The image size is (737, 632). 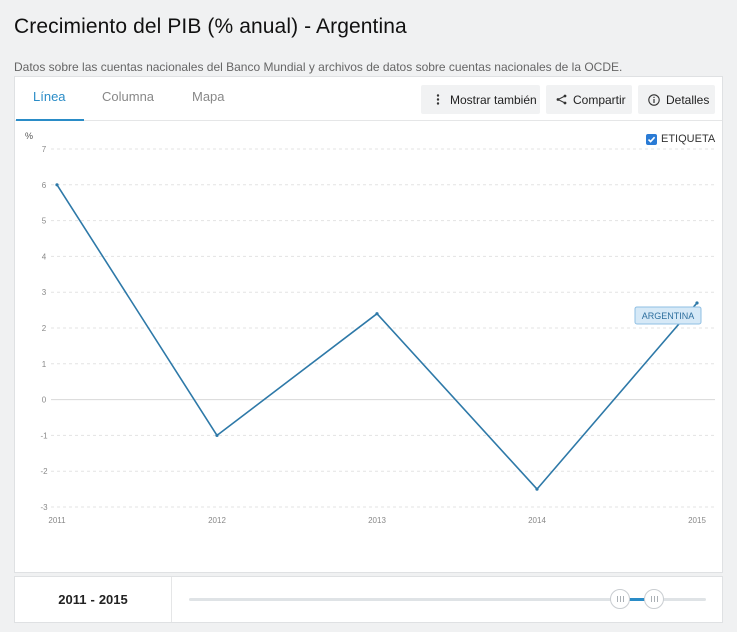 What do you see at coordinates (493, 99) in the screenshot?
I see `show-also-label: Mostrar también` at bounding box center [493, 99].